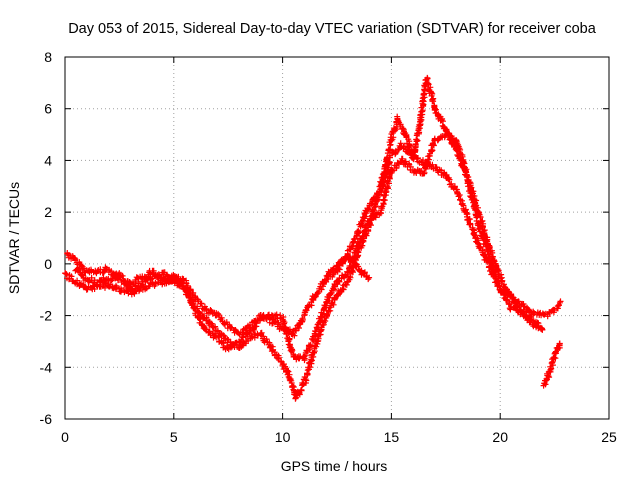  Describe the element at coordinates (339, 437) in the screenshot. I see `x-tick-labels: 0 5 10 15 20 25` at that location.